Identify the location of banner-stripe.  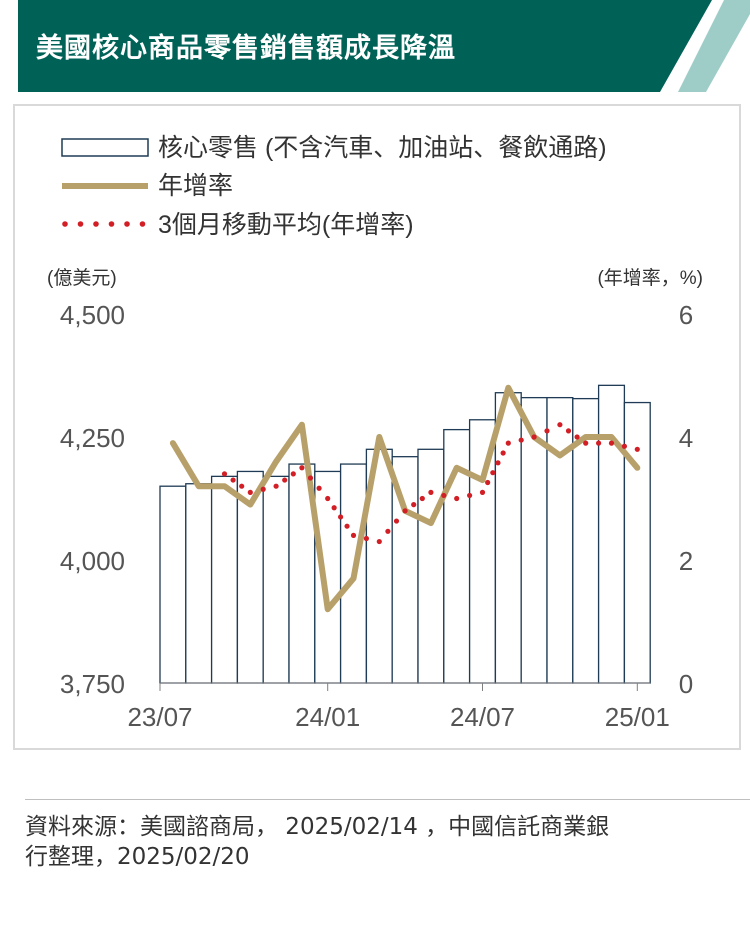
(714, 46).